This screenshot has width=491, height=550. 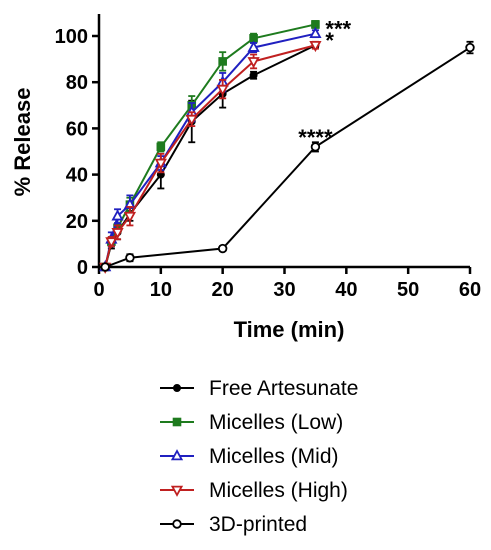 I want to click on significance-label: *, so click(x=329, y=40).